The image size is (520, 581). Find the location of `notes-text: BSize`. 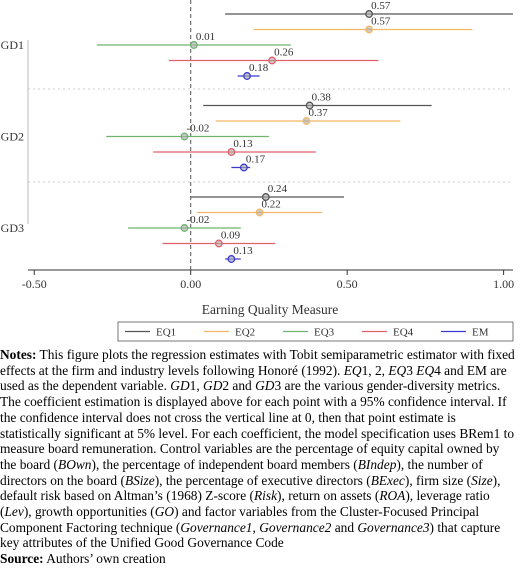

notes-text: BSize is located at coordinates (139, 480).